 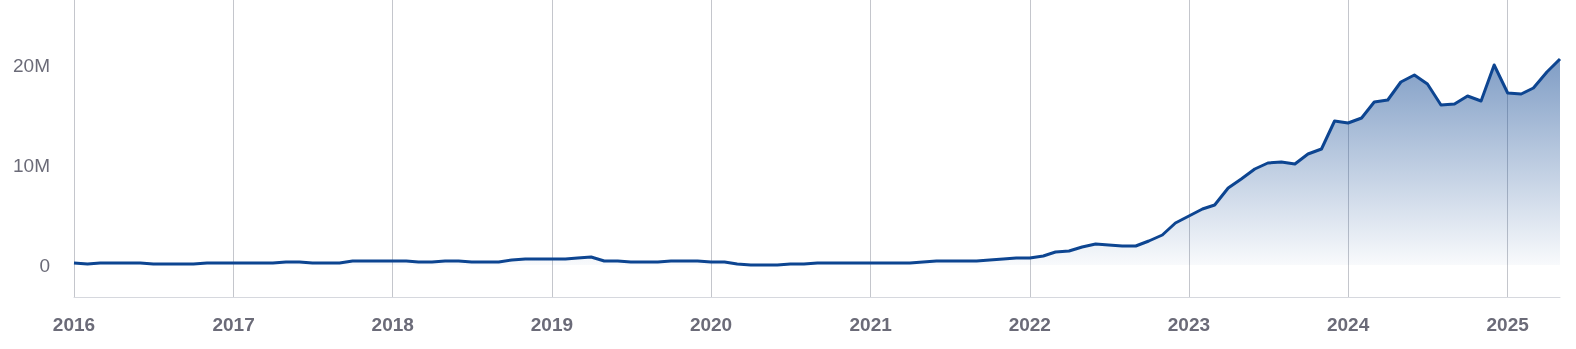 I want to click on x-tick-label: 2017, so click(x=233, y=324).